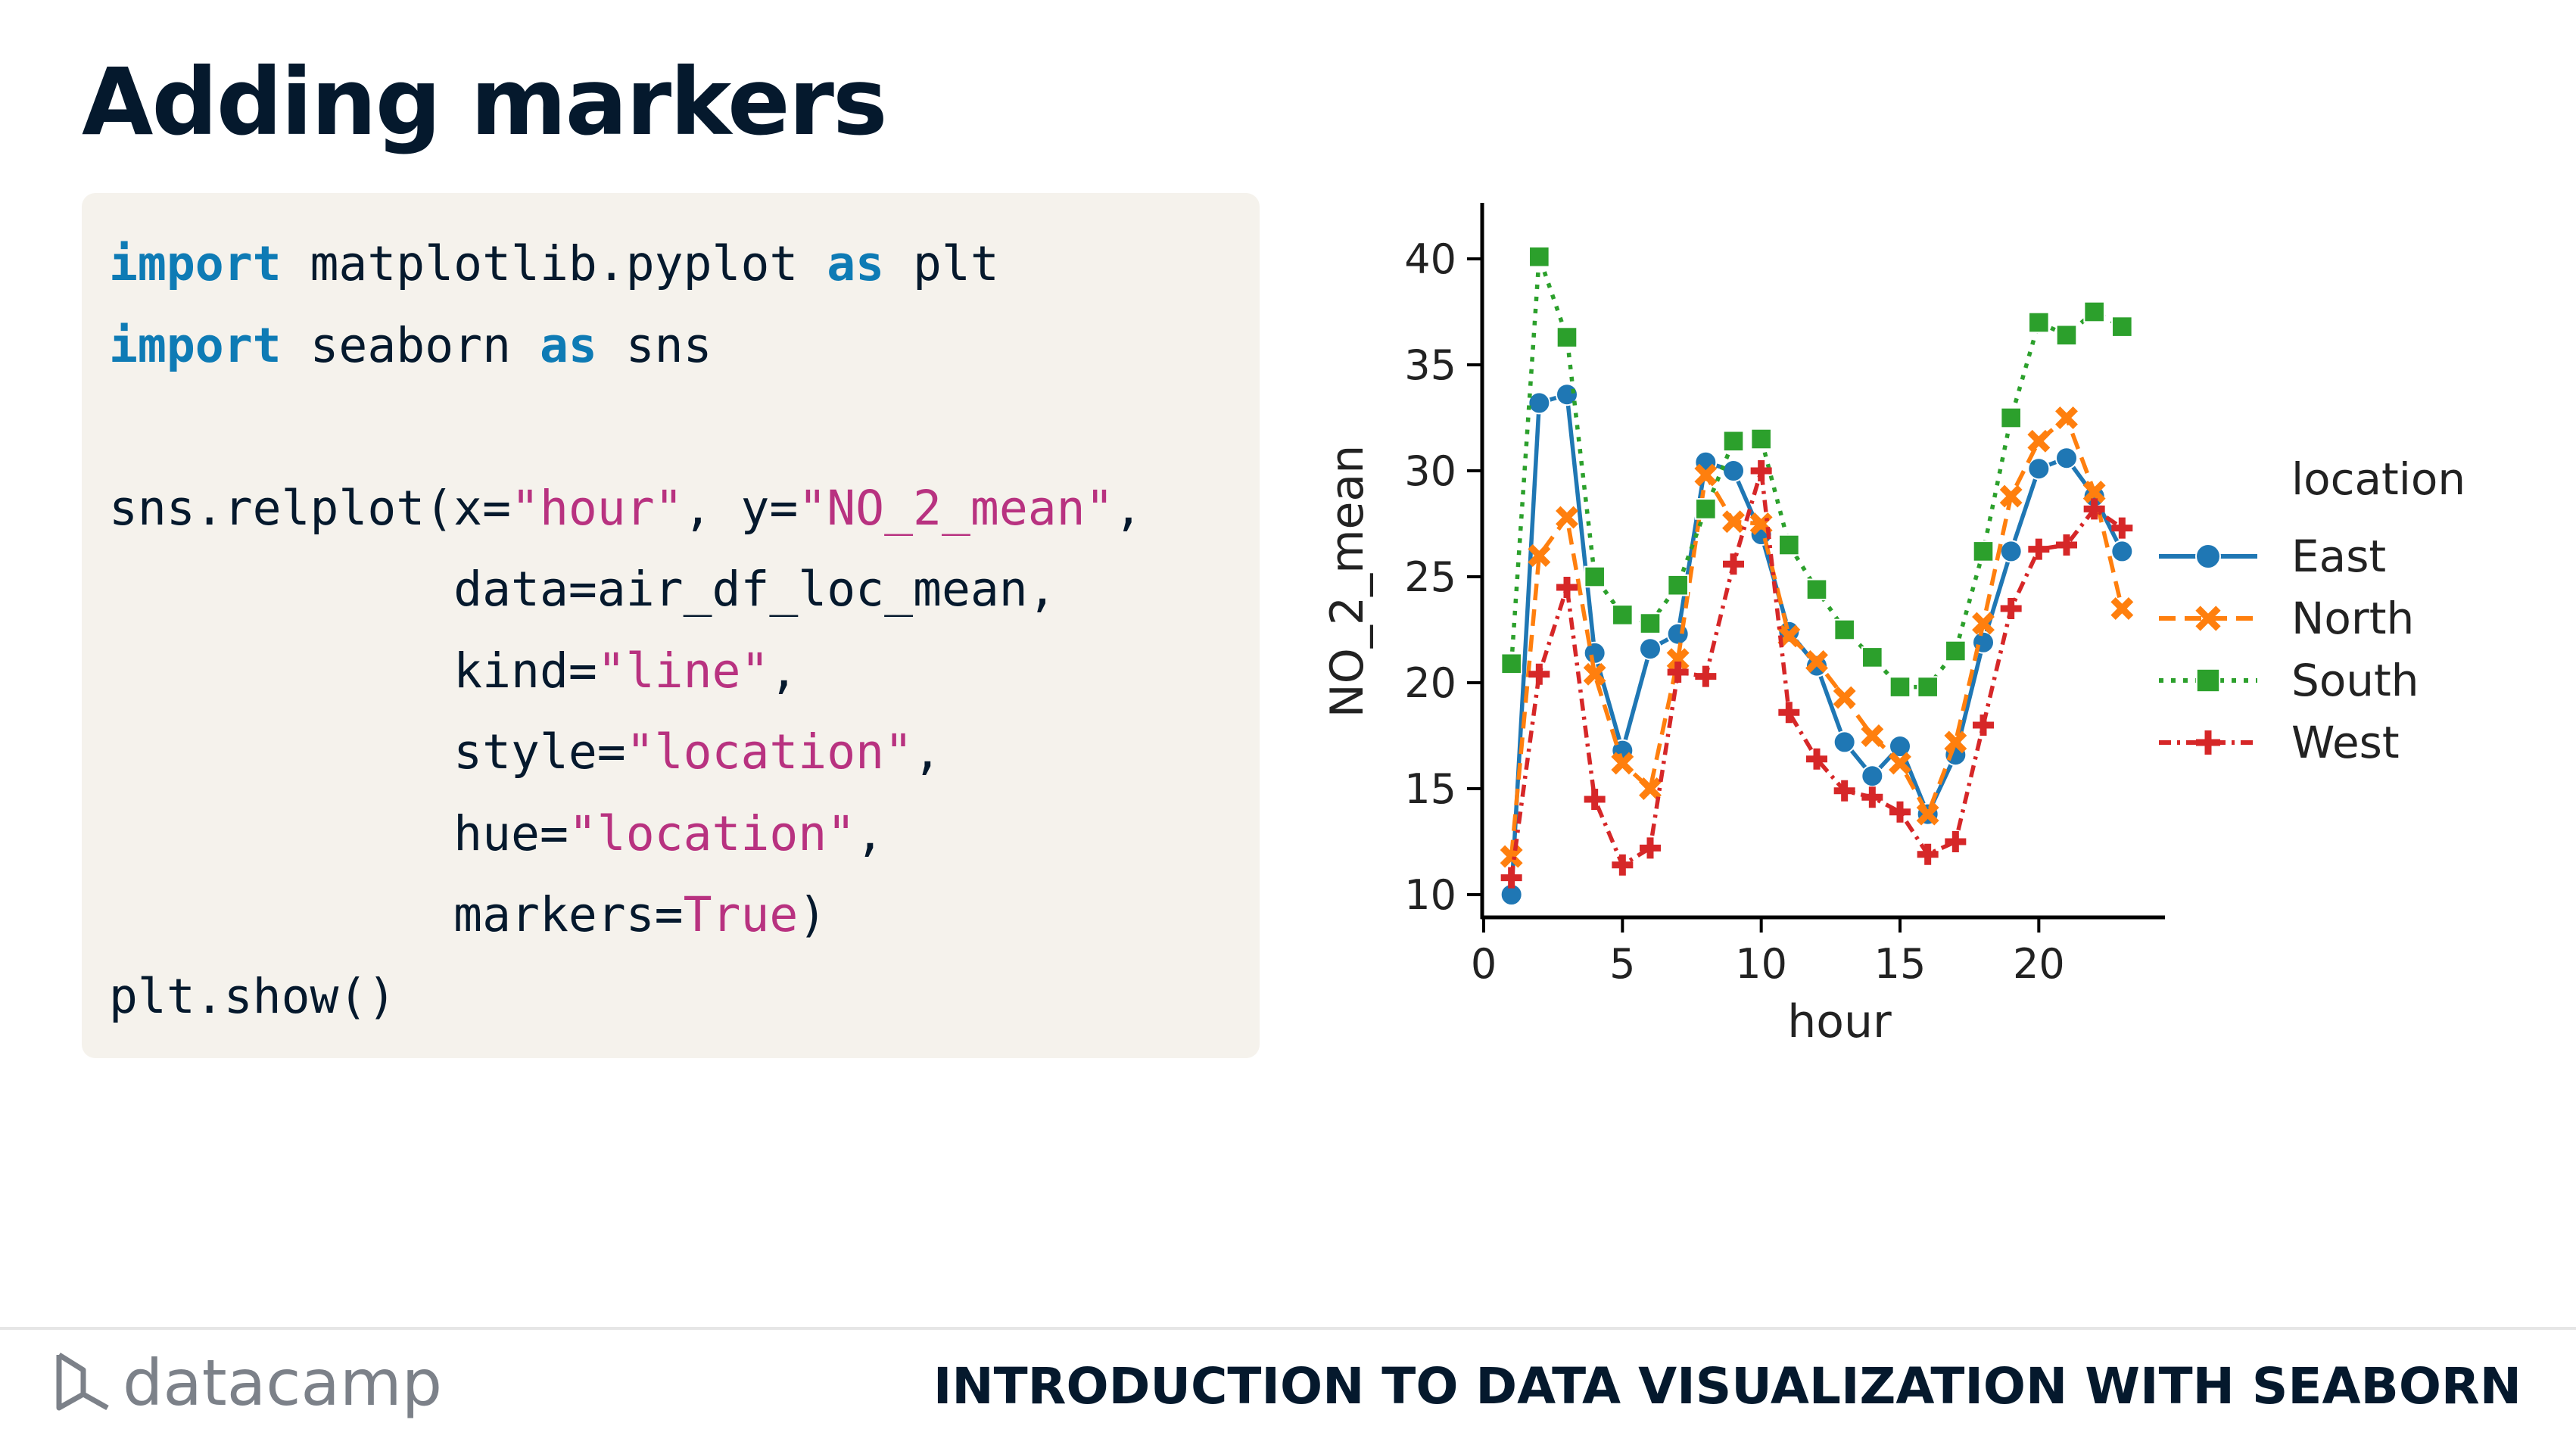 This screenshot has width=2576, height=1451. I want to click on code-text: kind=, so click(353, 671).